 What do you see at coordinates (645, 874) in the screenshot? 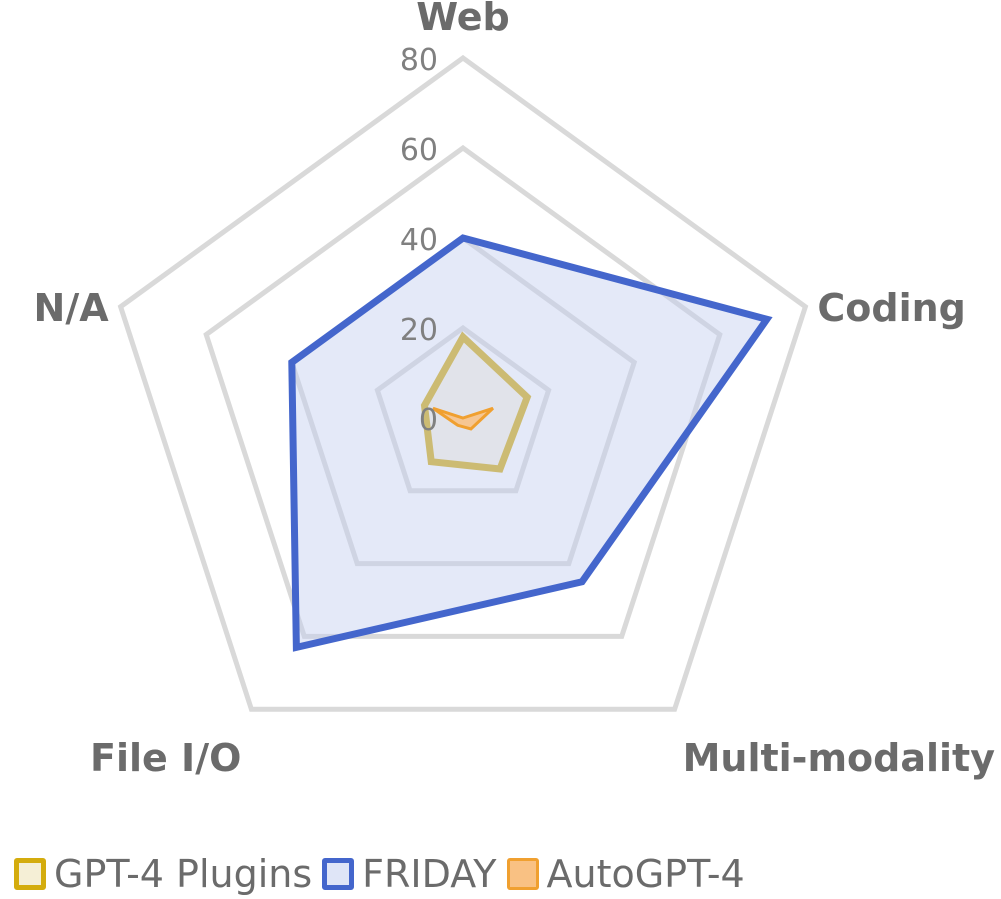
I see `legend-label-autogpt4: AutoGPT-4` at bounding box center [645, 874].